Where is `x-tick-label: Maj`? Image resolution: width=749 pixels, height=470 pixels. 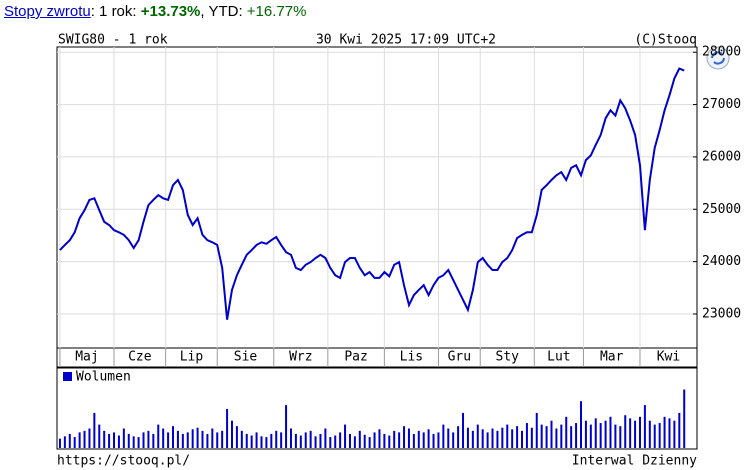 x-tick-label: Maj is located at coordinates (86, 357).